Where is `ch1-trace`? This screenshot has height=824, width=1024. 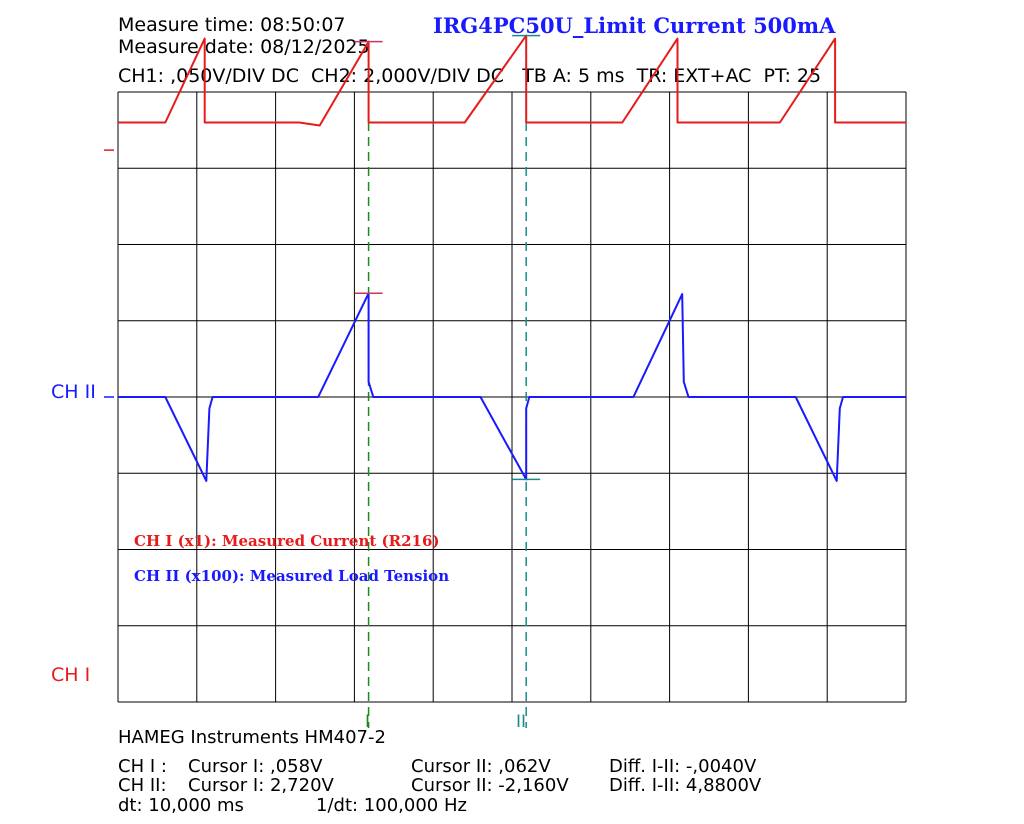 ch1-trace is located at coordinates (512, 80).